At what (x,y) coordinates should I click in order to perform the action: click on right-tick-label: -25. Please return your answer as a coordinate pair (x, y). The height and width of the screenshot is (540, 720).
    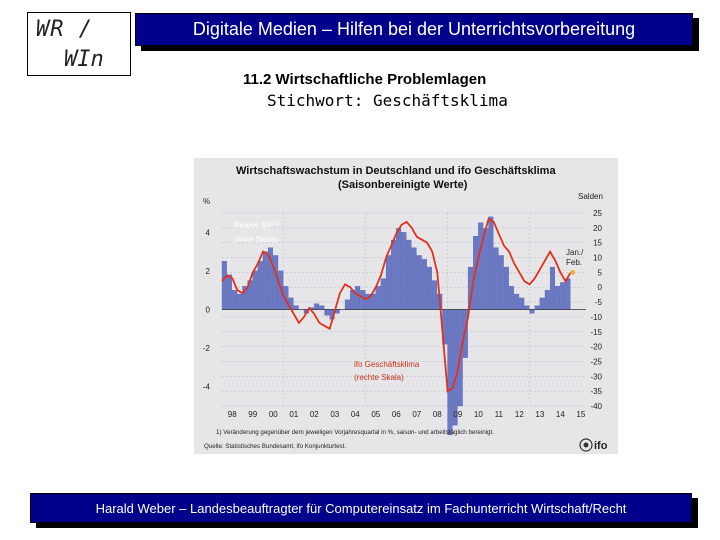
    Looking at the image, I should click on (596, 361).